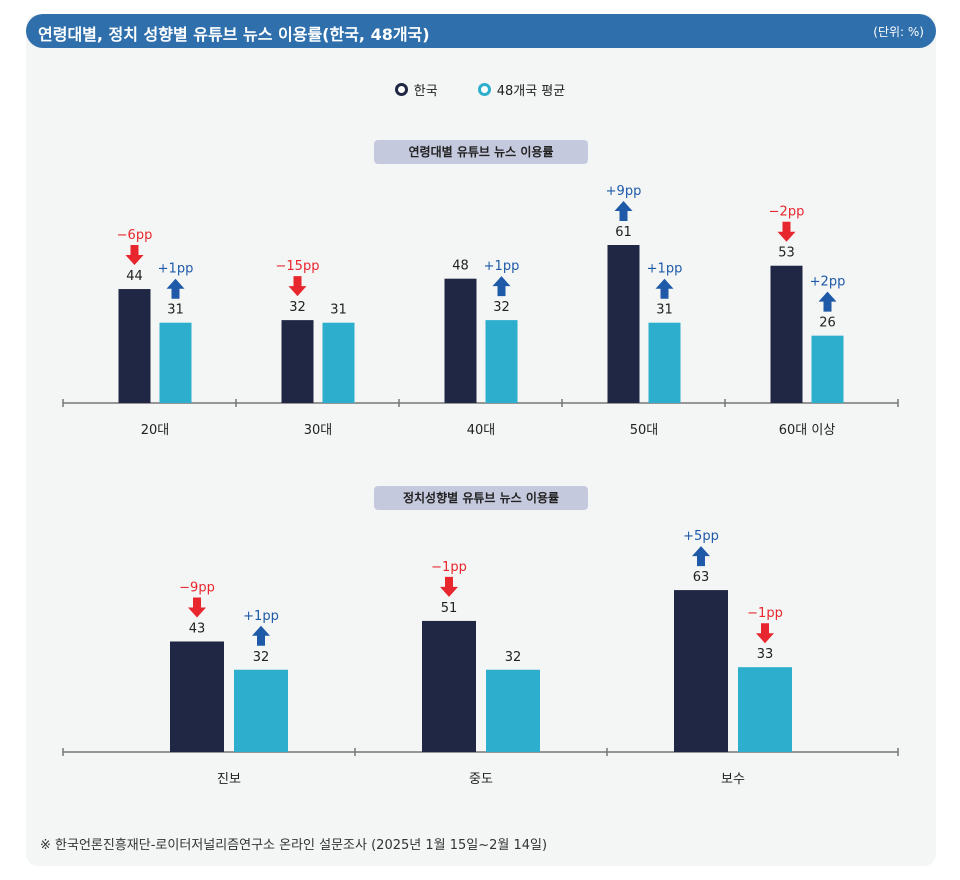  Describe the element at coordinates (786, 253) in the screenshot. I see `value-label: 53` at that location.